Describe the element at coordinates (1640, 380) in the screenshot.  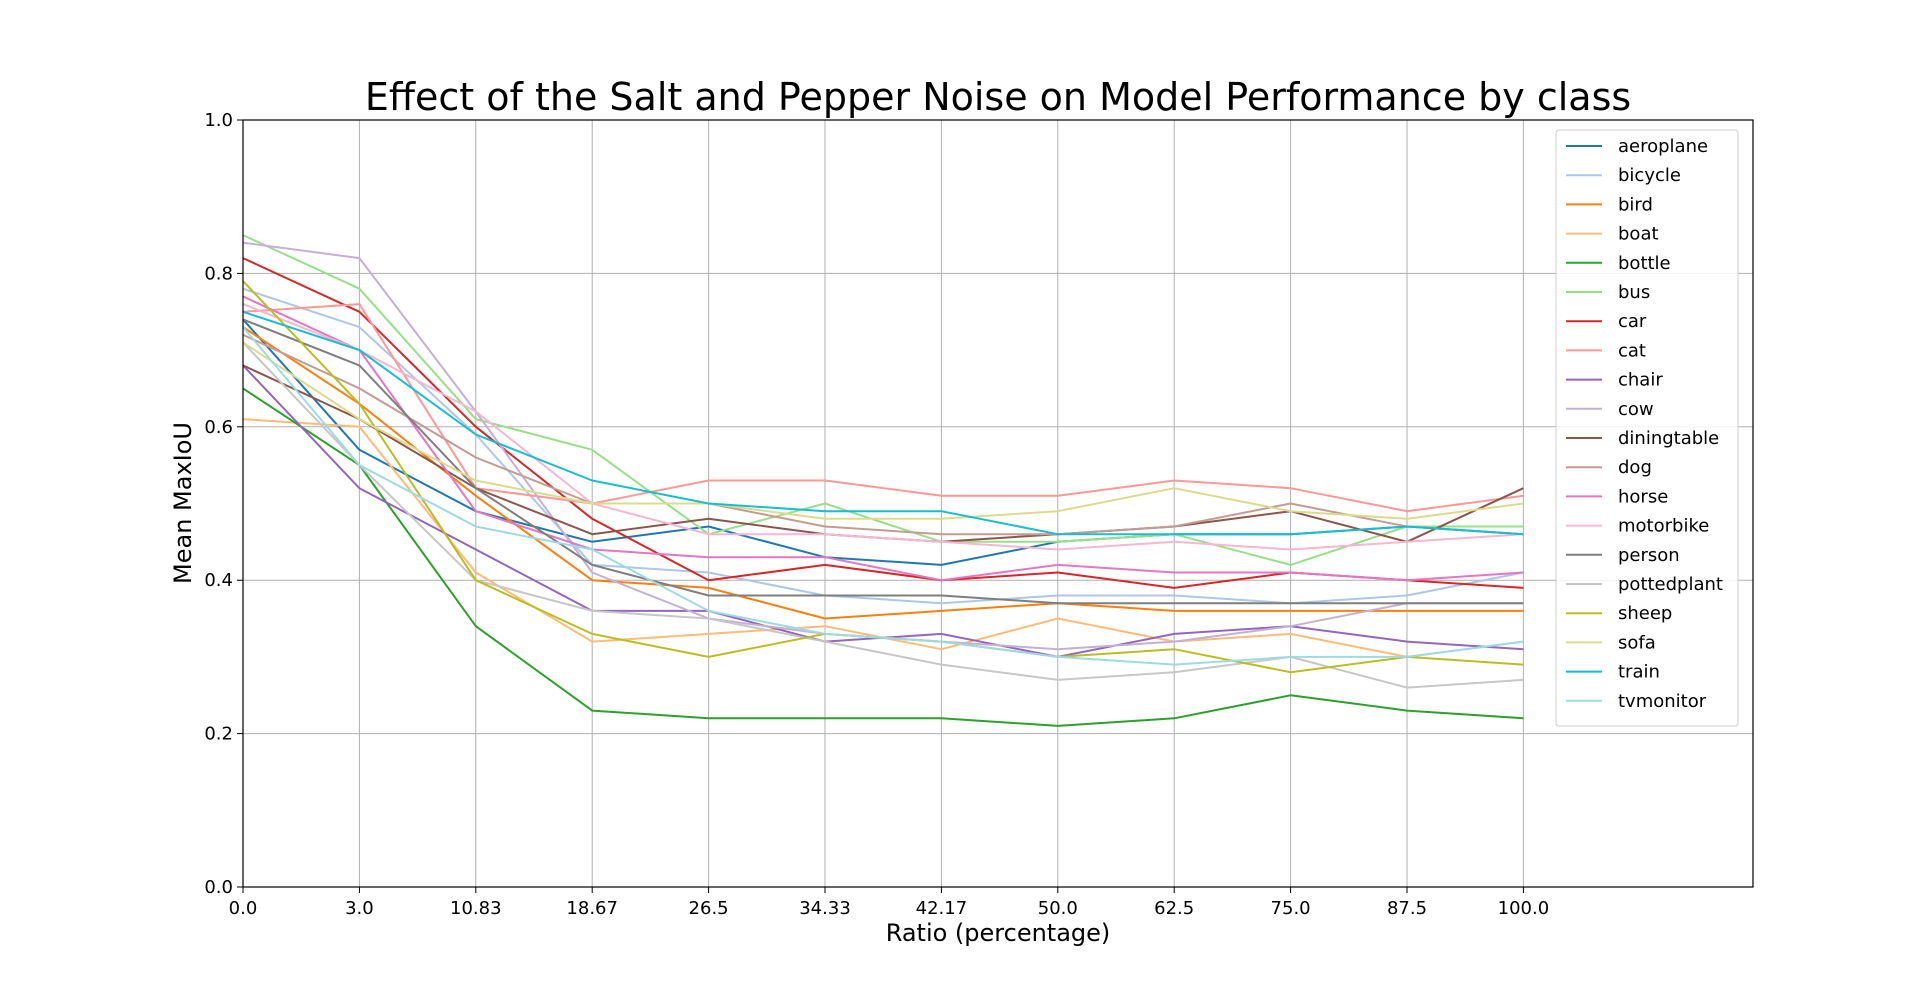
I see `legend-label: chair` at that location.